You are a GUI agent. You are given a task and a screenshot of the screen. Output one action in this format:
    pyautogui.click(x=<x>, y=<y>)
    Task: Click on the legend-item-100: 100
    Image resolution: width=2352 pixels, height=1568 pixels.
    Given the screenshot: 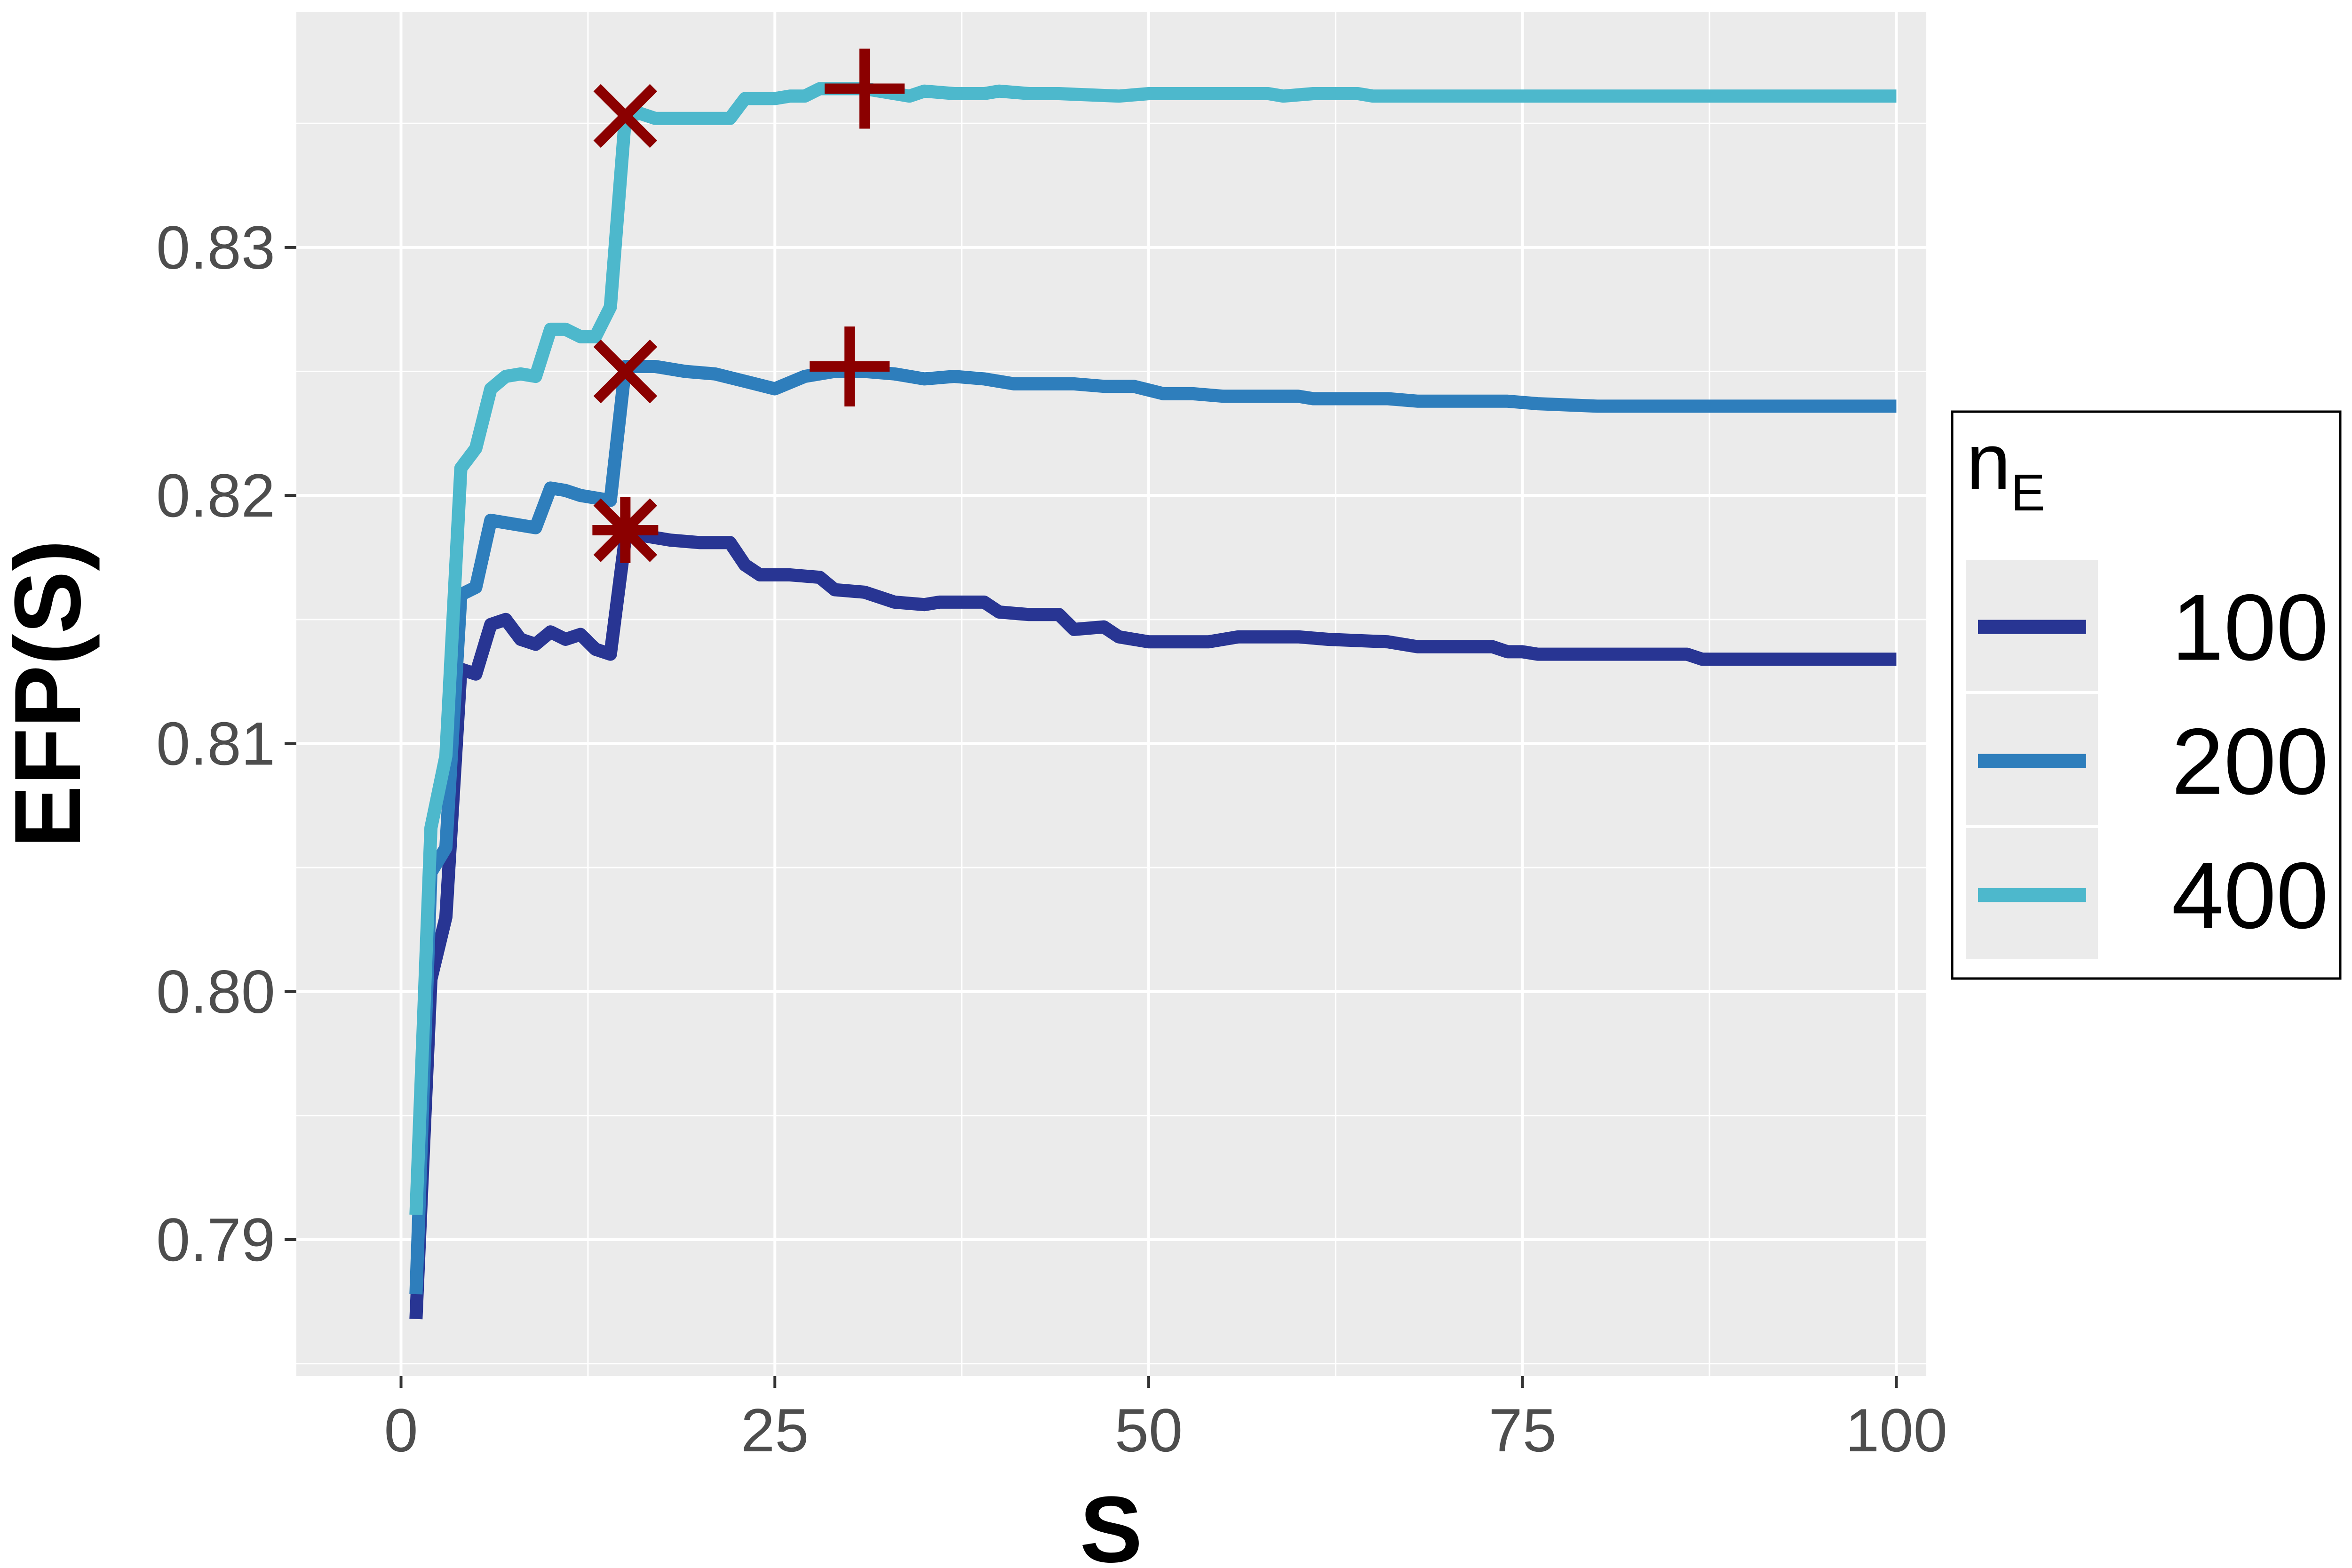 What is the action you would take?
    pyautogui.click(x=2147, y=625)
    